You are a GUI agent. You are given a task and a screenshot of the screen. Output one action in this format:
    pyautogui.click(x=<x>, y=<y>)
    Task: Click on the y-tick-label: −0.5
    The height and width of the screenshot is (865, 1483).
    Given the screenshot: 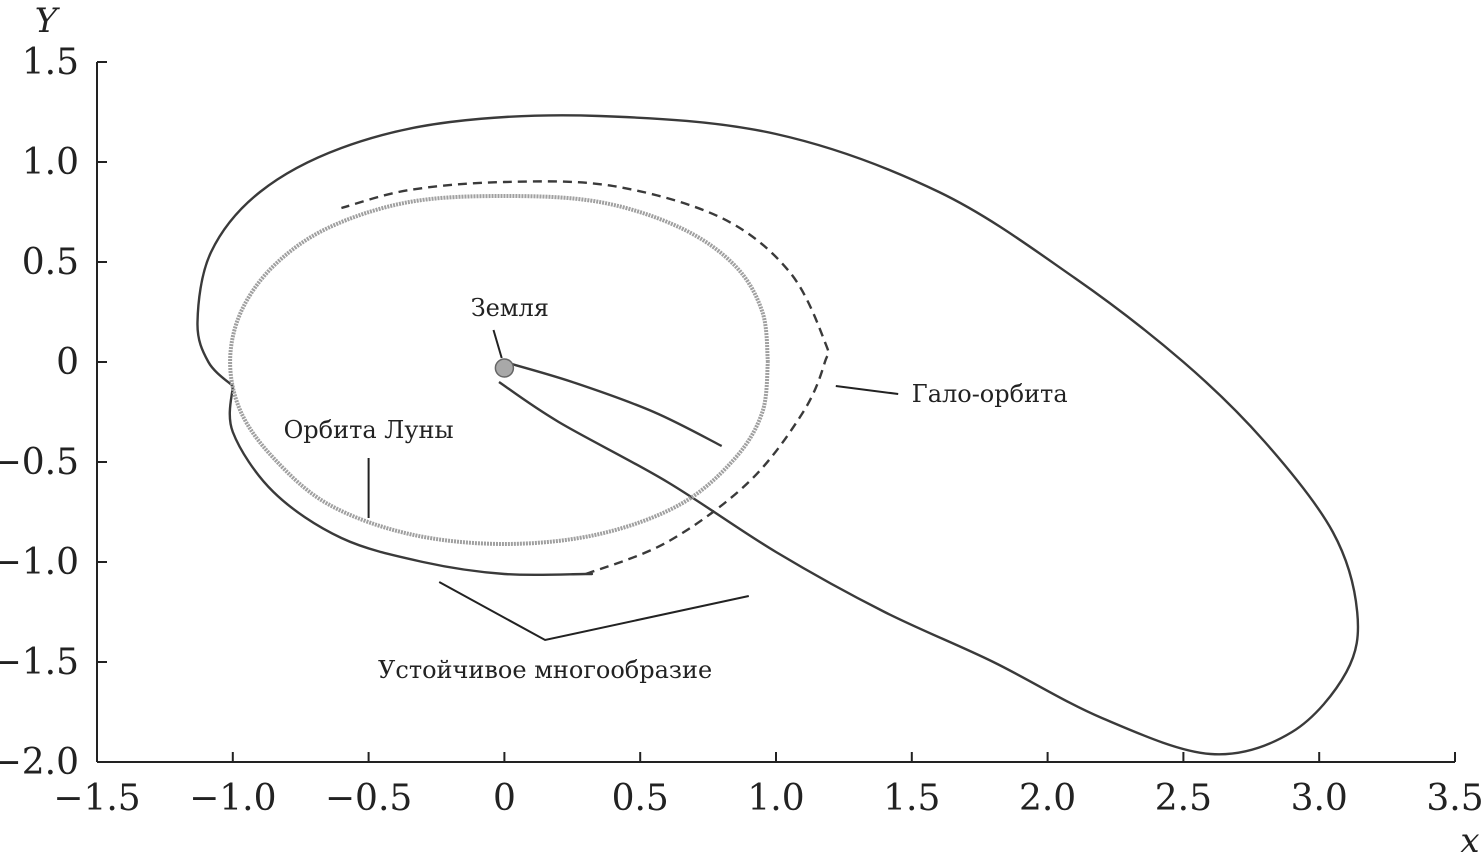 What is the action you would take?
    pyautogui.click(x=39, y=462)
    